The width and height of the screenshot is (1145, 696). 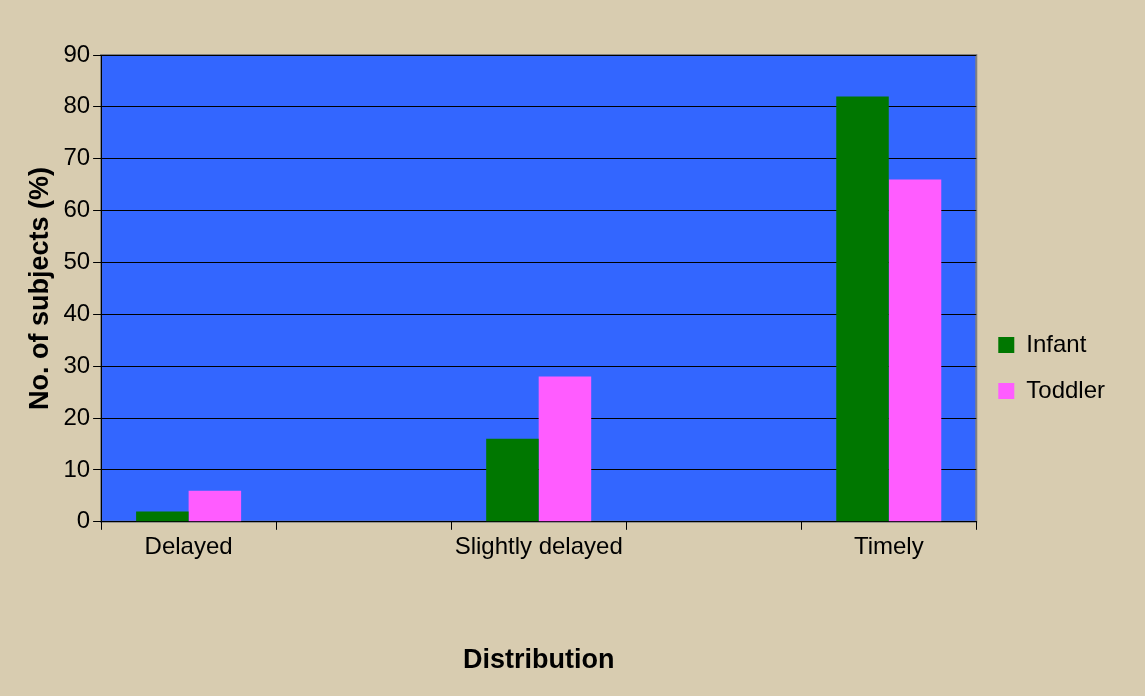 What do you see at coordinates (77, 53) in the screenshot?
I see `y-tick-label: 90` at bounding box center [77, 53].